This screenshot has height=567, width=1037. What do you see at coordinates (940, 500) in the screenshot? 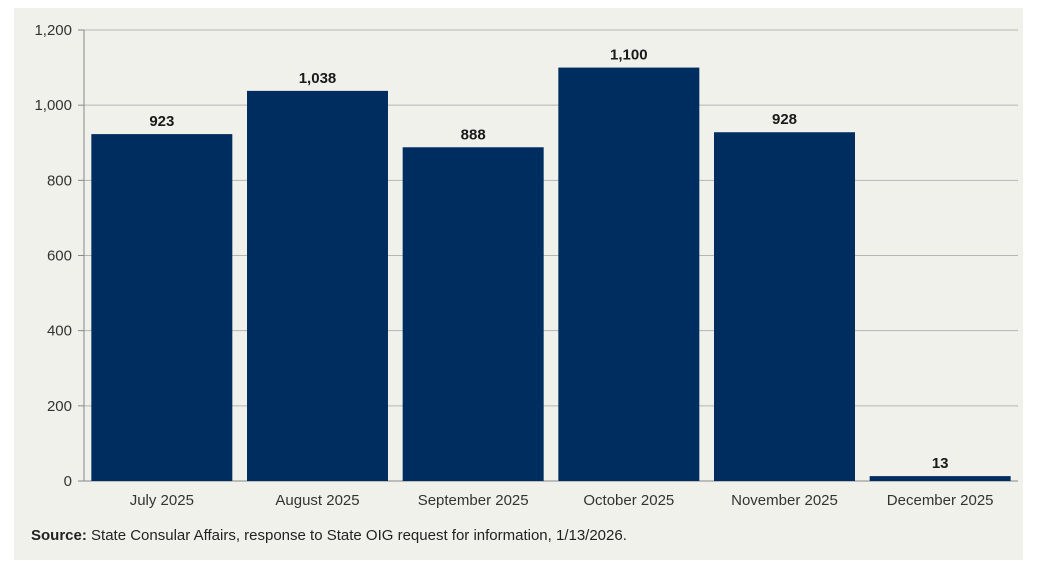
I see `x-tick-label: December 2025` at bounding box center [940, 500].